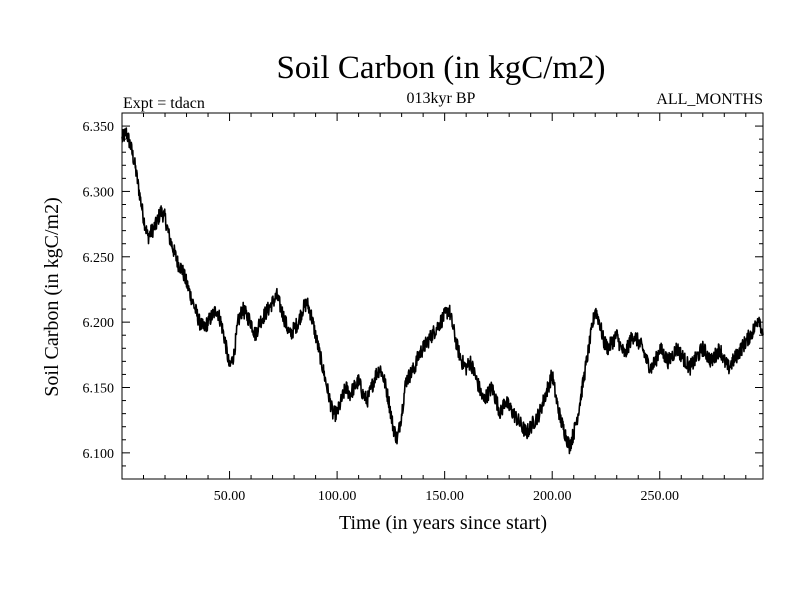 Image resolution: width=800 pixels, height=600 pixels. I want to click on chart-subtitle: 013kyr BP, so click(441, 98).